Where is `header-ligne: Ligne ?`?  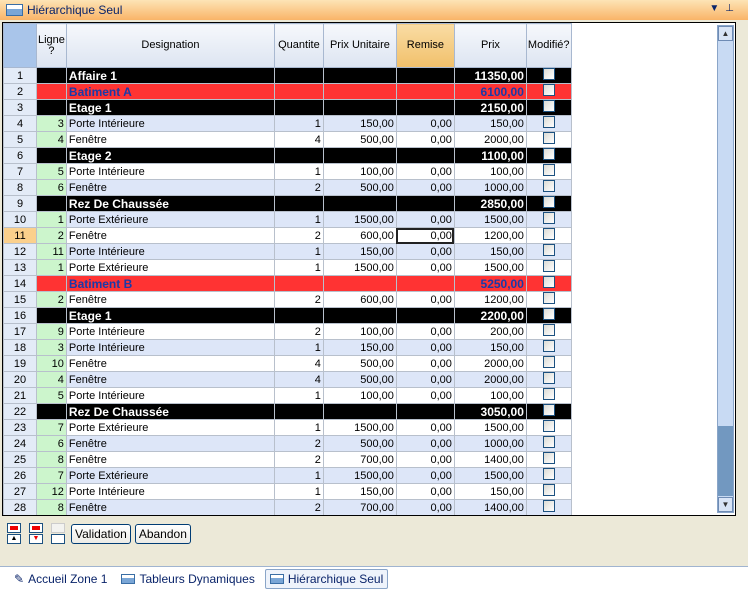
header-ligne: Ligne ? is located at coordinates (51, 45).